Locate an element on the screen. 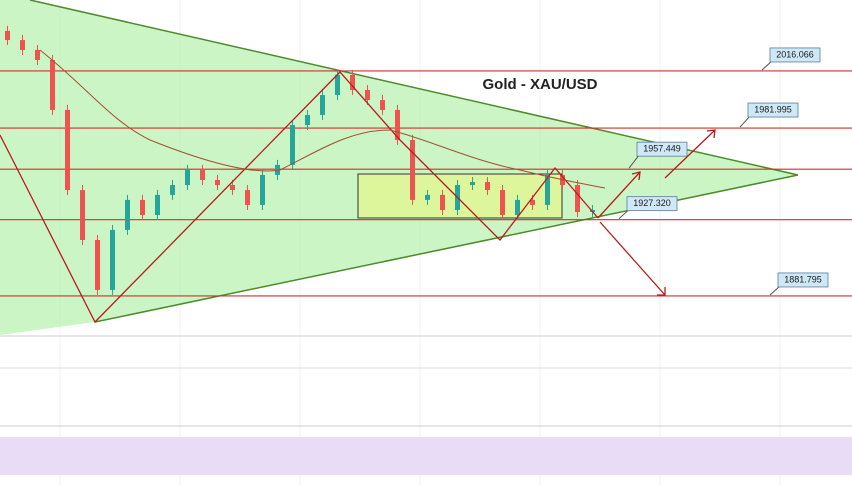 This screenshot has height=490, width=852. level-label: 1881.795 is located at coordinates (803, 279).